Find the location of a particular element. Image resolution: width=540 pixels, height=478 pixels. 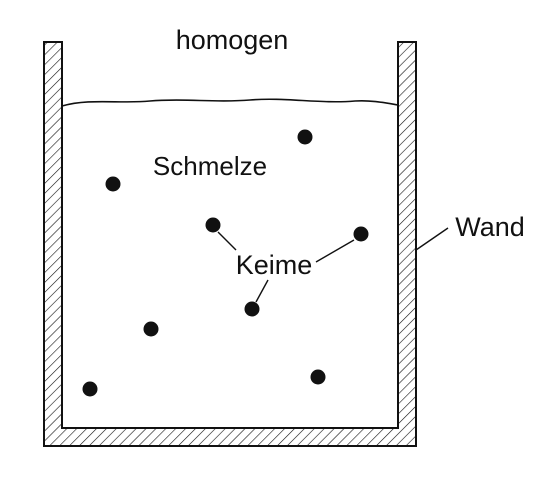

wand-leader-line is located at coordinates (432, 239).